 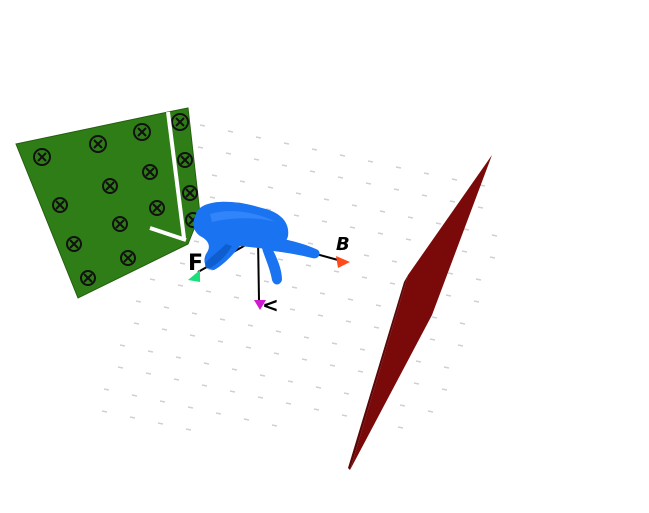 I want to click on hand-middle-finger, so click(x=272, y=264).